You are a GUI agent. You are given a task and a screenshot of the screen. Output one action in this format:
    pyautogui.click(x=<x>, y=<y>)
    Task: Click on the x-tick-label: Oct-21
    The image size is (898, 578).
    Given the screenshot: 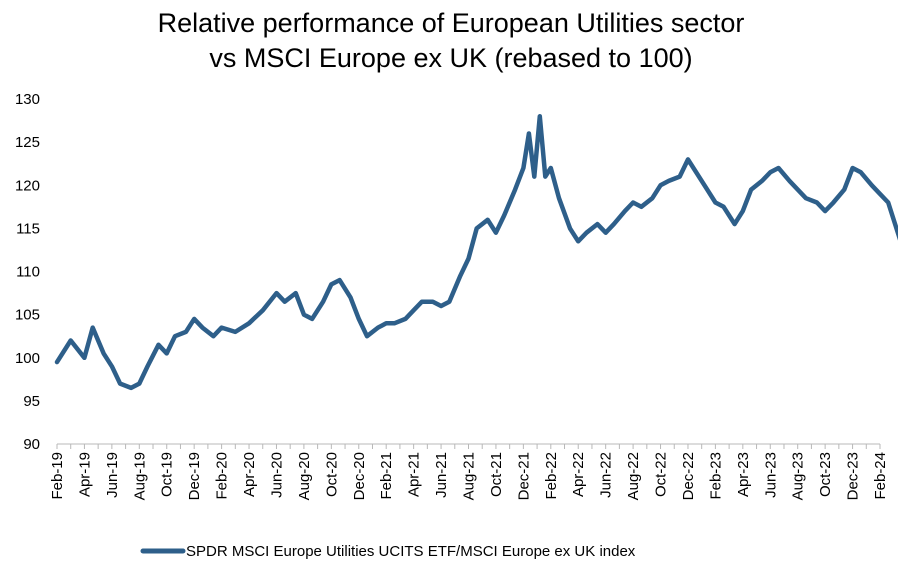 What is the action you would take?
    pyautogui.click(x=496, y=474)
    